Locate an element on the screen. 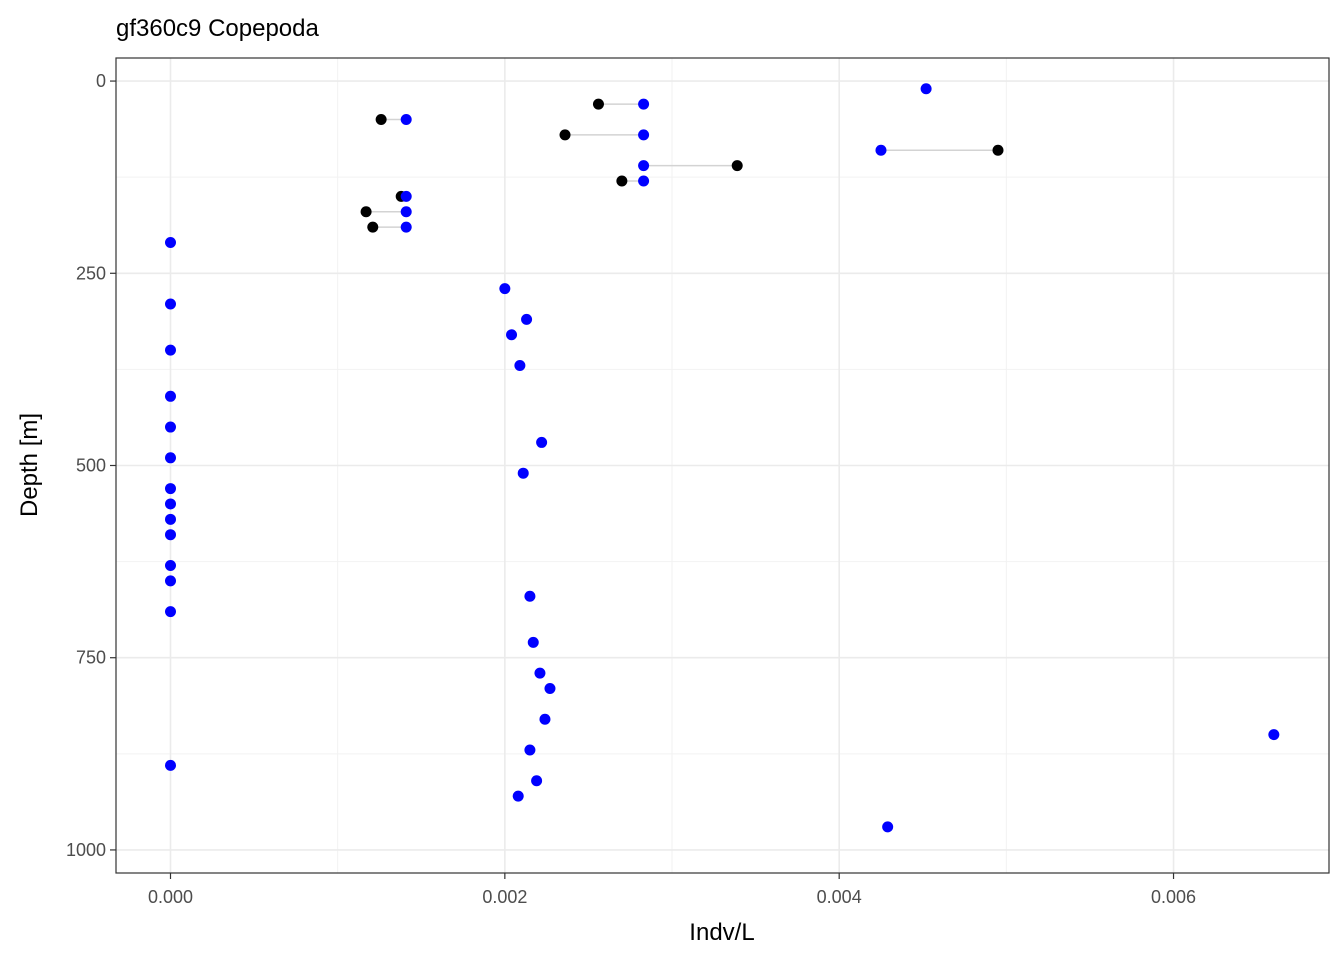  chart-title: gf360c9 Copepoda is located at coordinates (217, 28).